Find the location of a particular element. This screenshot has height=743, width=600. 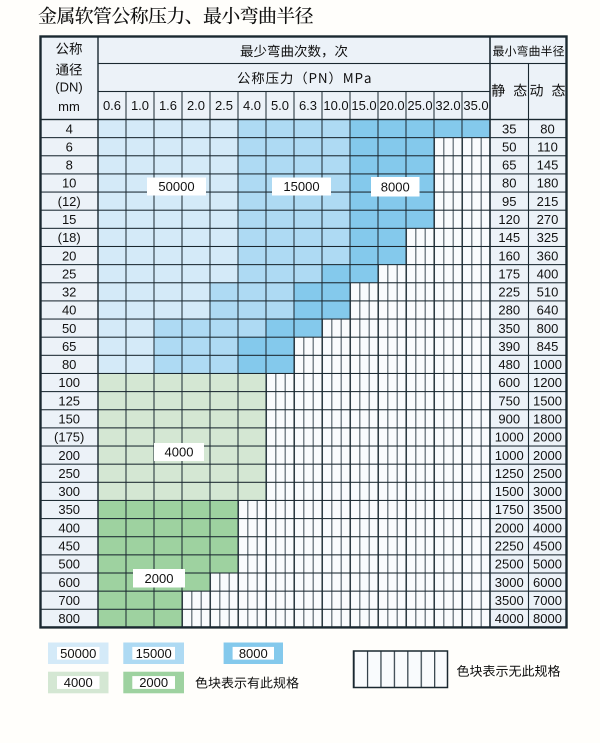

svg-text: 1200 is located at coordinates (547, 382).